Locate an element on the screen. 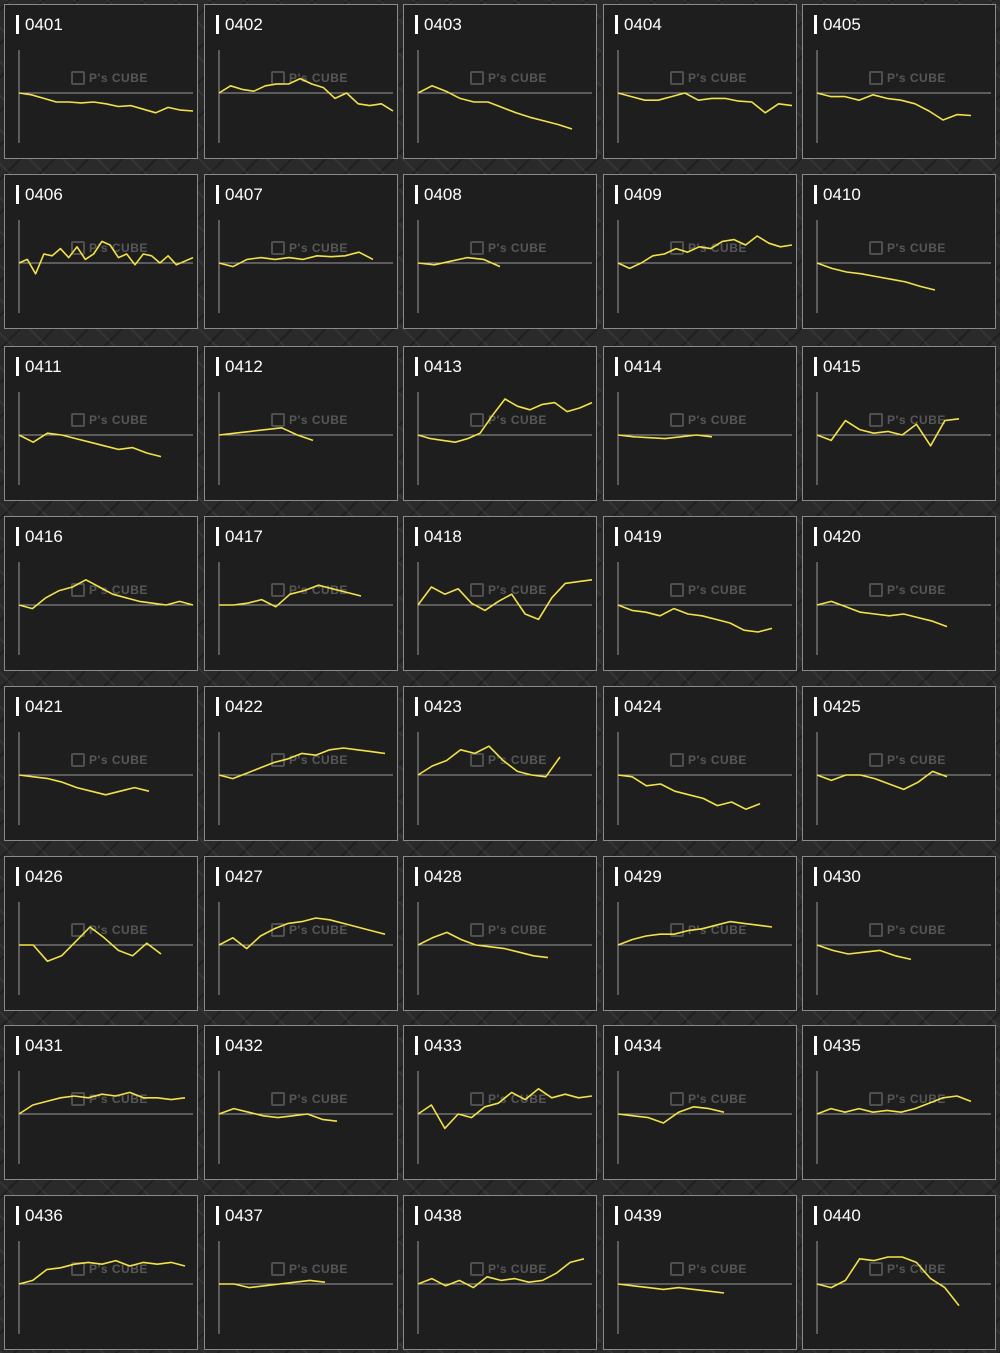  chart-panel-0405: 0405 P's CUBE is located at coordinates (899, 81).